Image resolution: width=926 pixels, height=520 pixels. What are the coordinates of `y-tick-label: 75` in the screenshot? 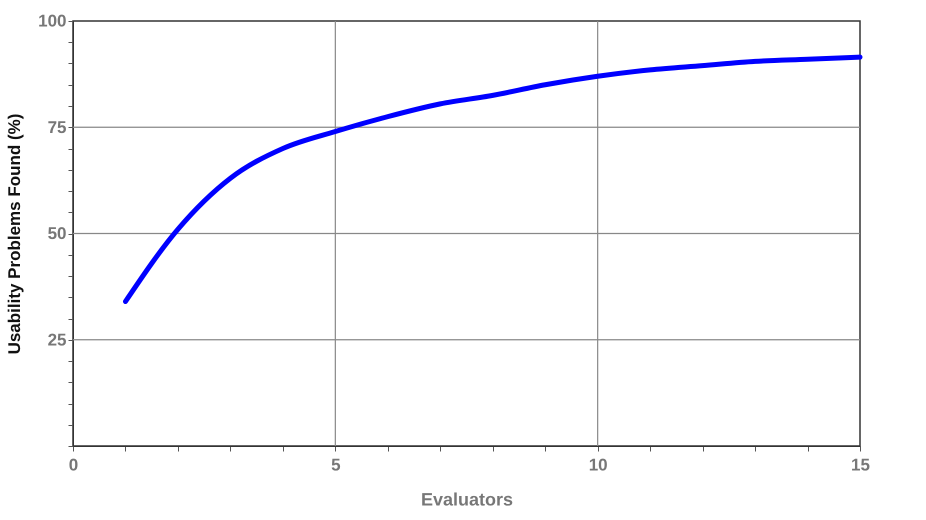 It's located at (57, 127).